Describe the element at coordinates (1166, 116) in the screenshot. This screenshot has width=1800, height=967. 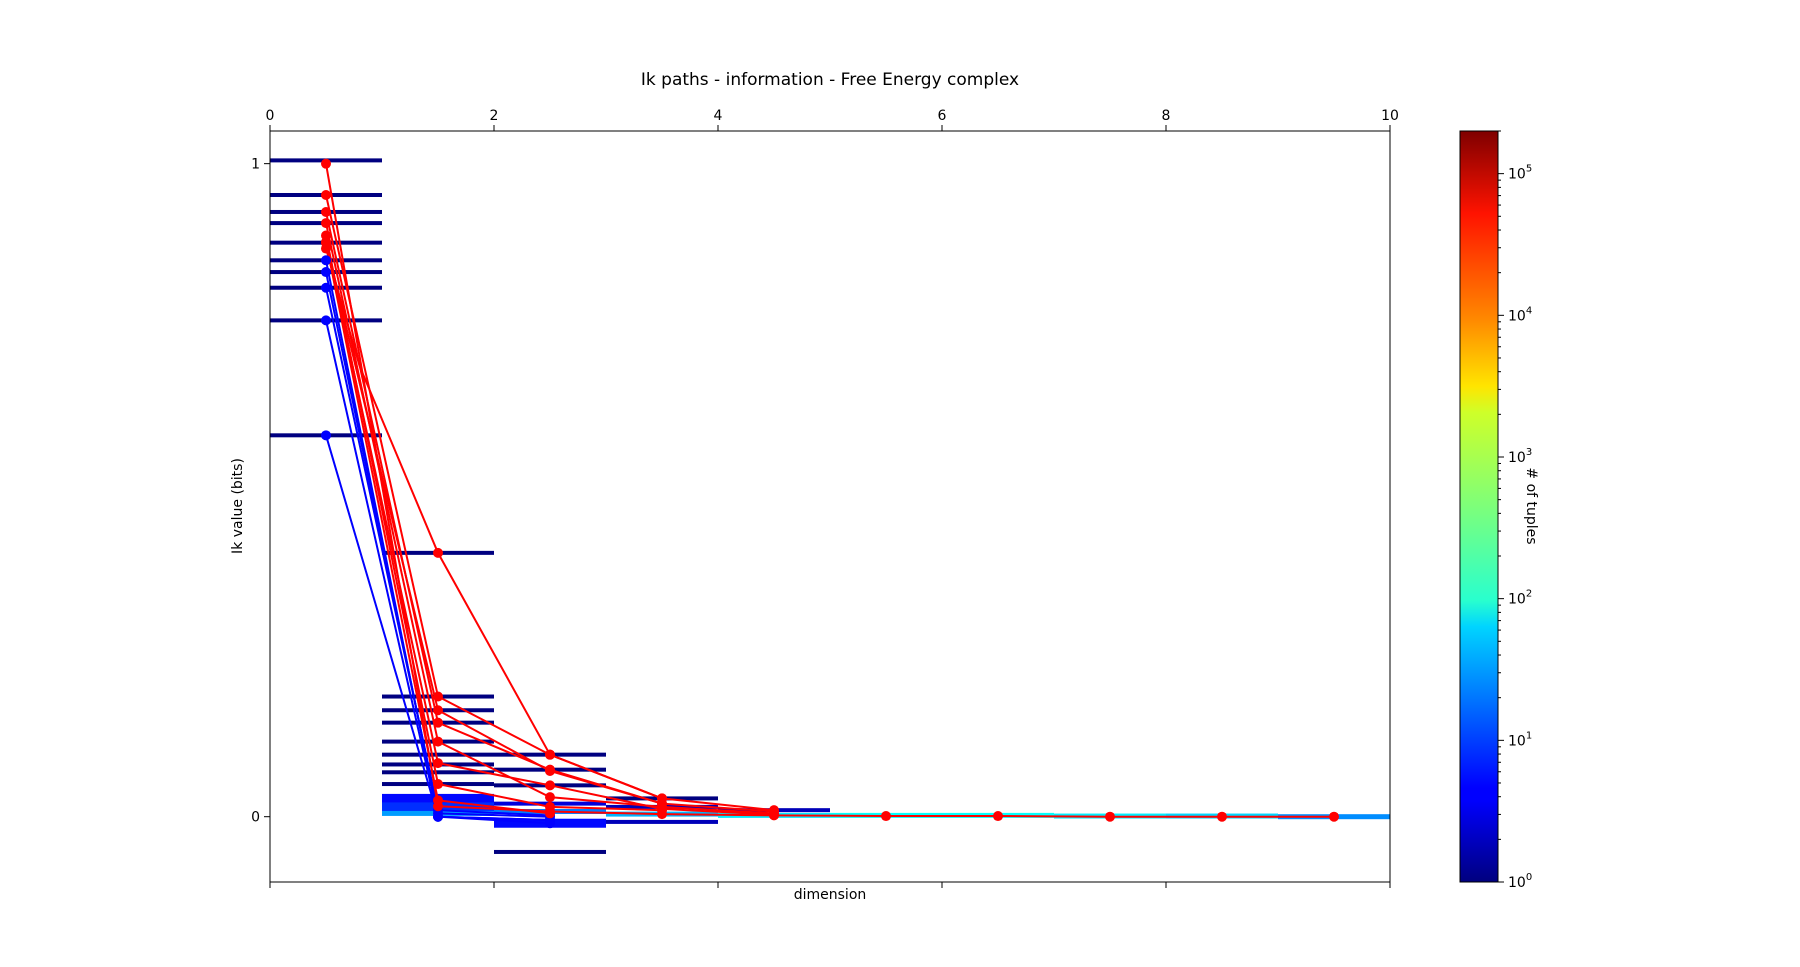
I see `x-tick-label: 8` at that location.